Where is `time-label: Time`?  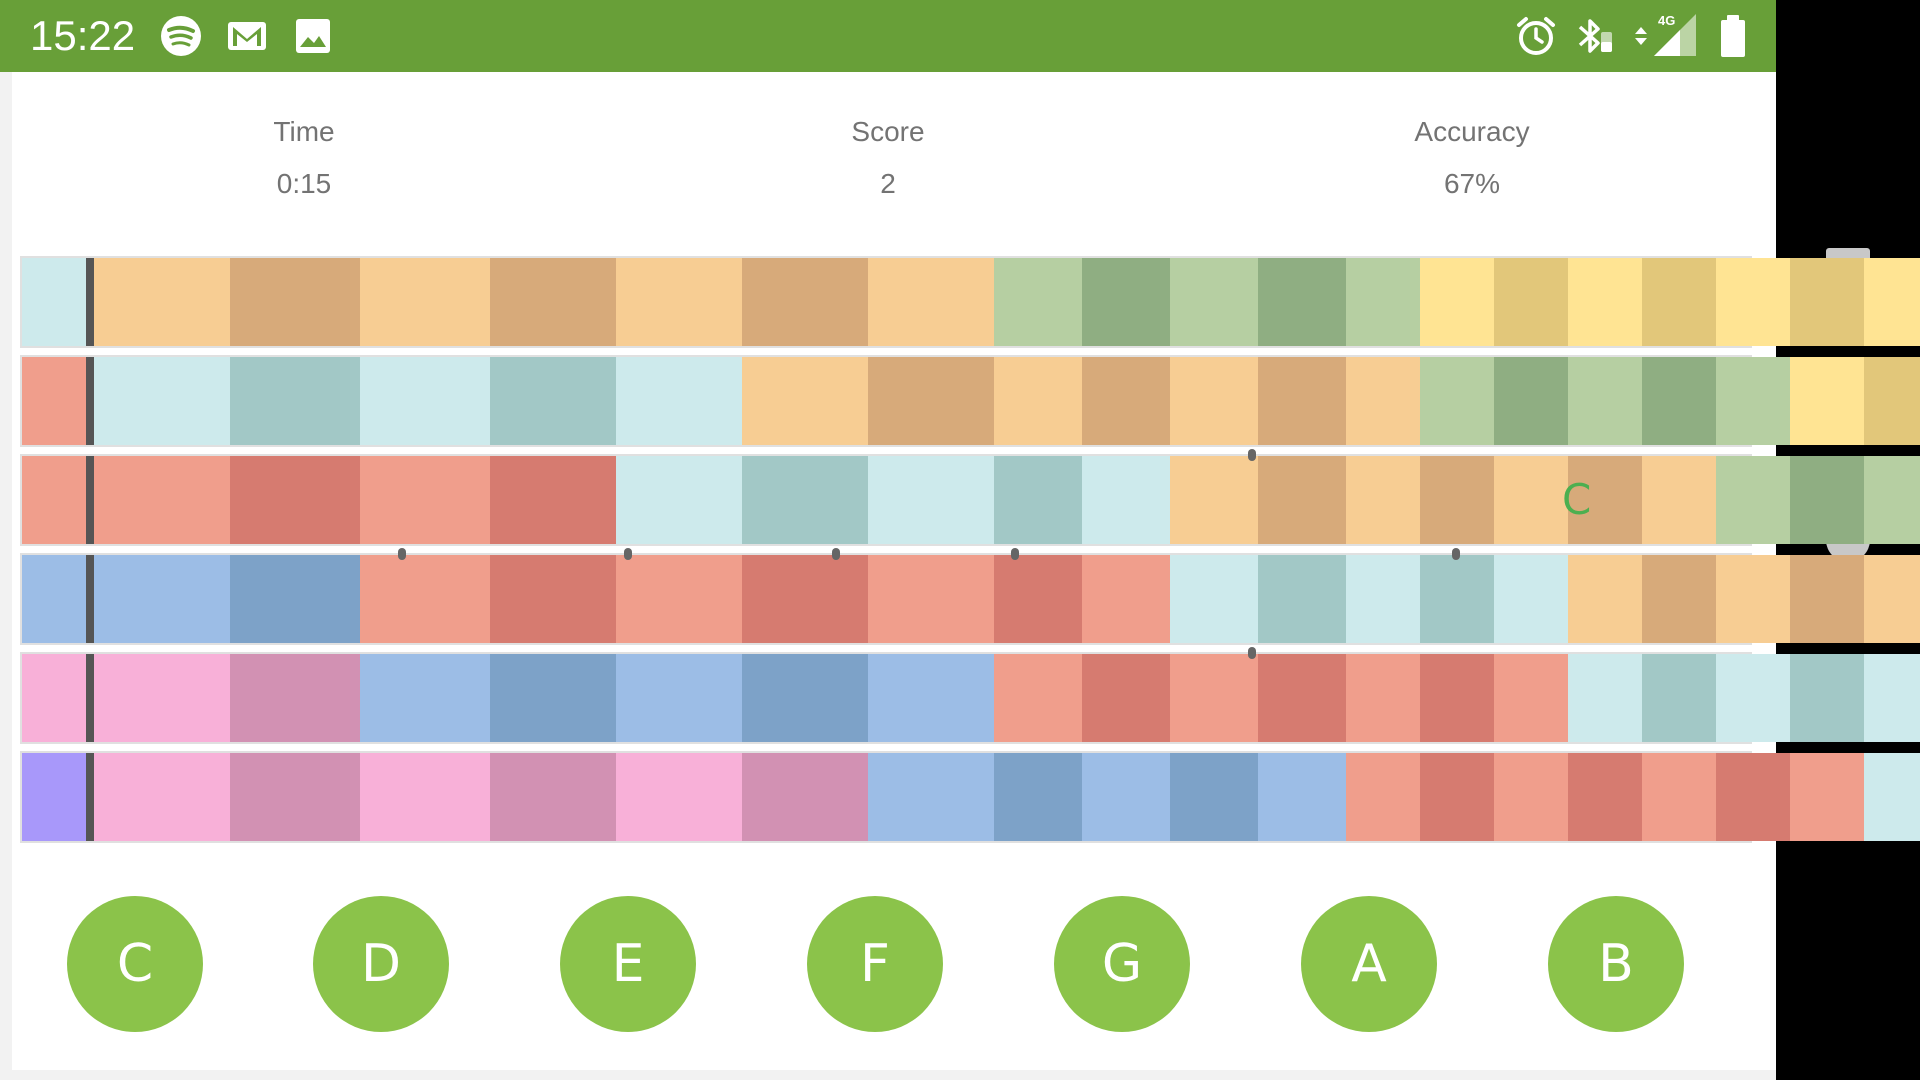
time-label: Time is located at coordinates (304, 131).